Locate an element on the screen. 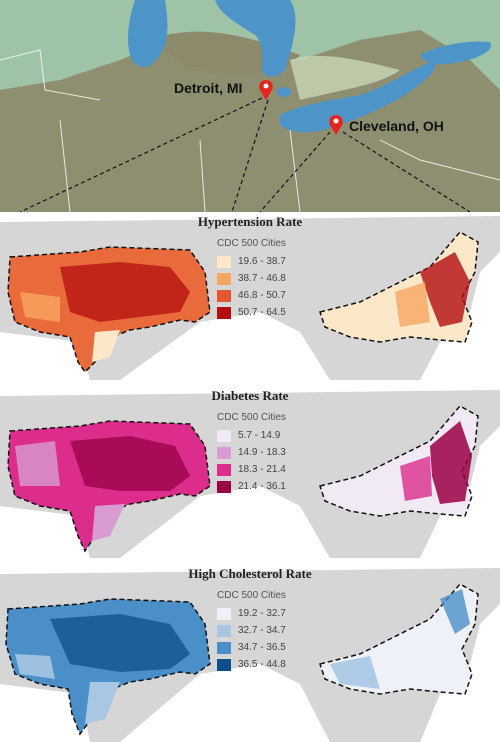 Image resolution: width=500 pixels, height=742 pixels. legend-item: 18.3 - 21.4 is located at coordinates (251, 469).